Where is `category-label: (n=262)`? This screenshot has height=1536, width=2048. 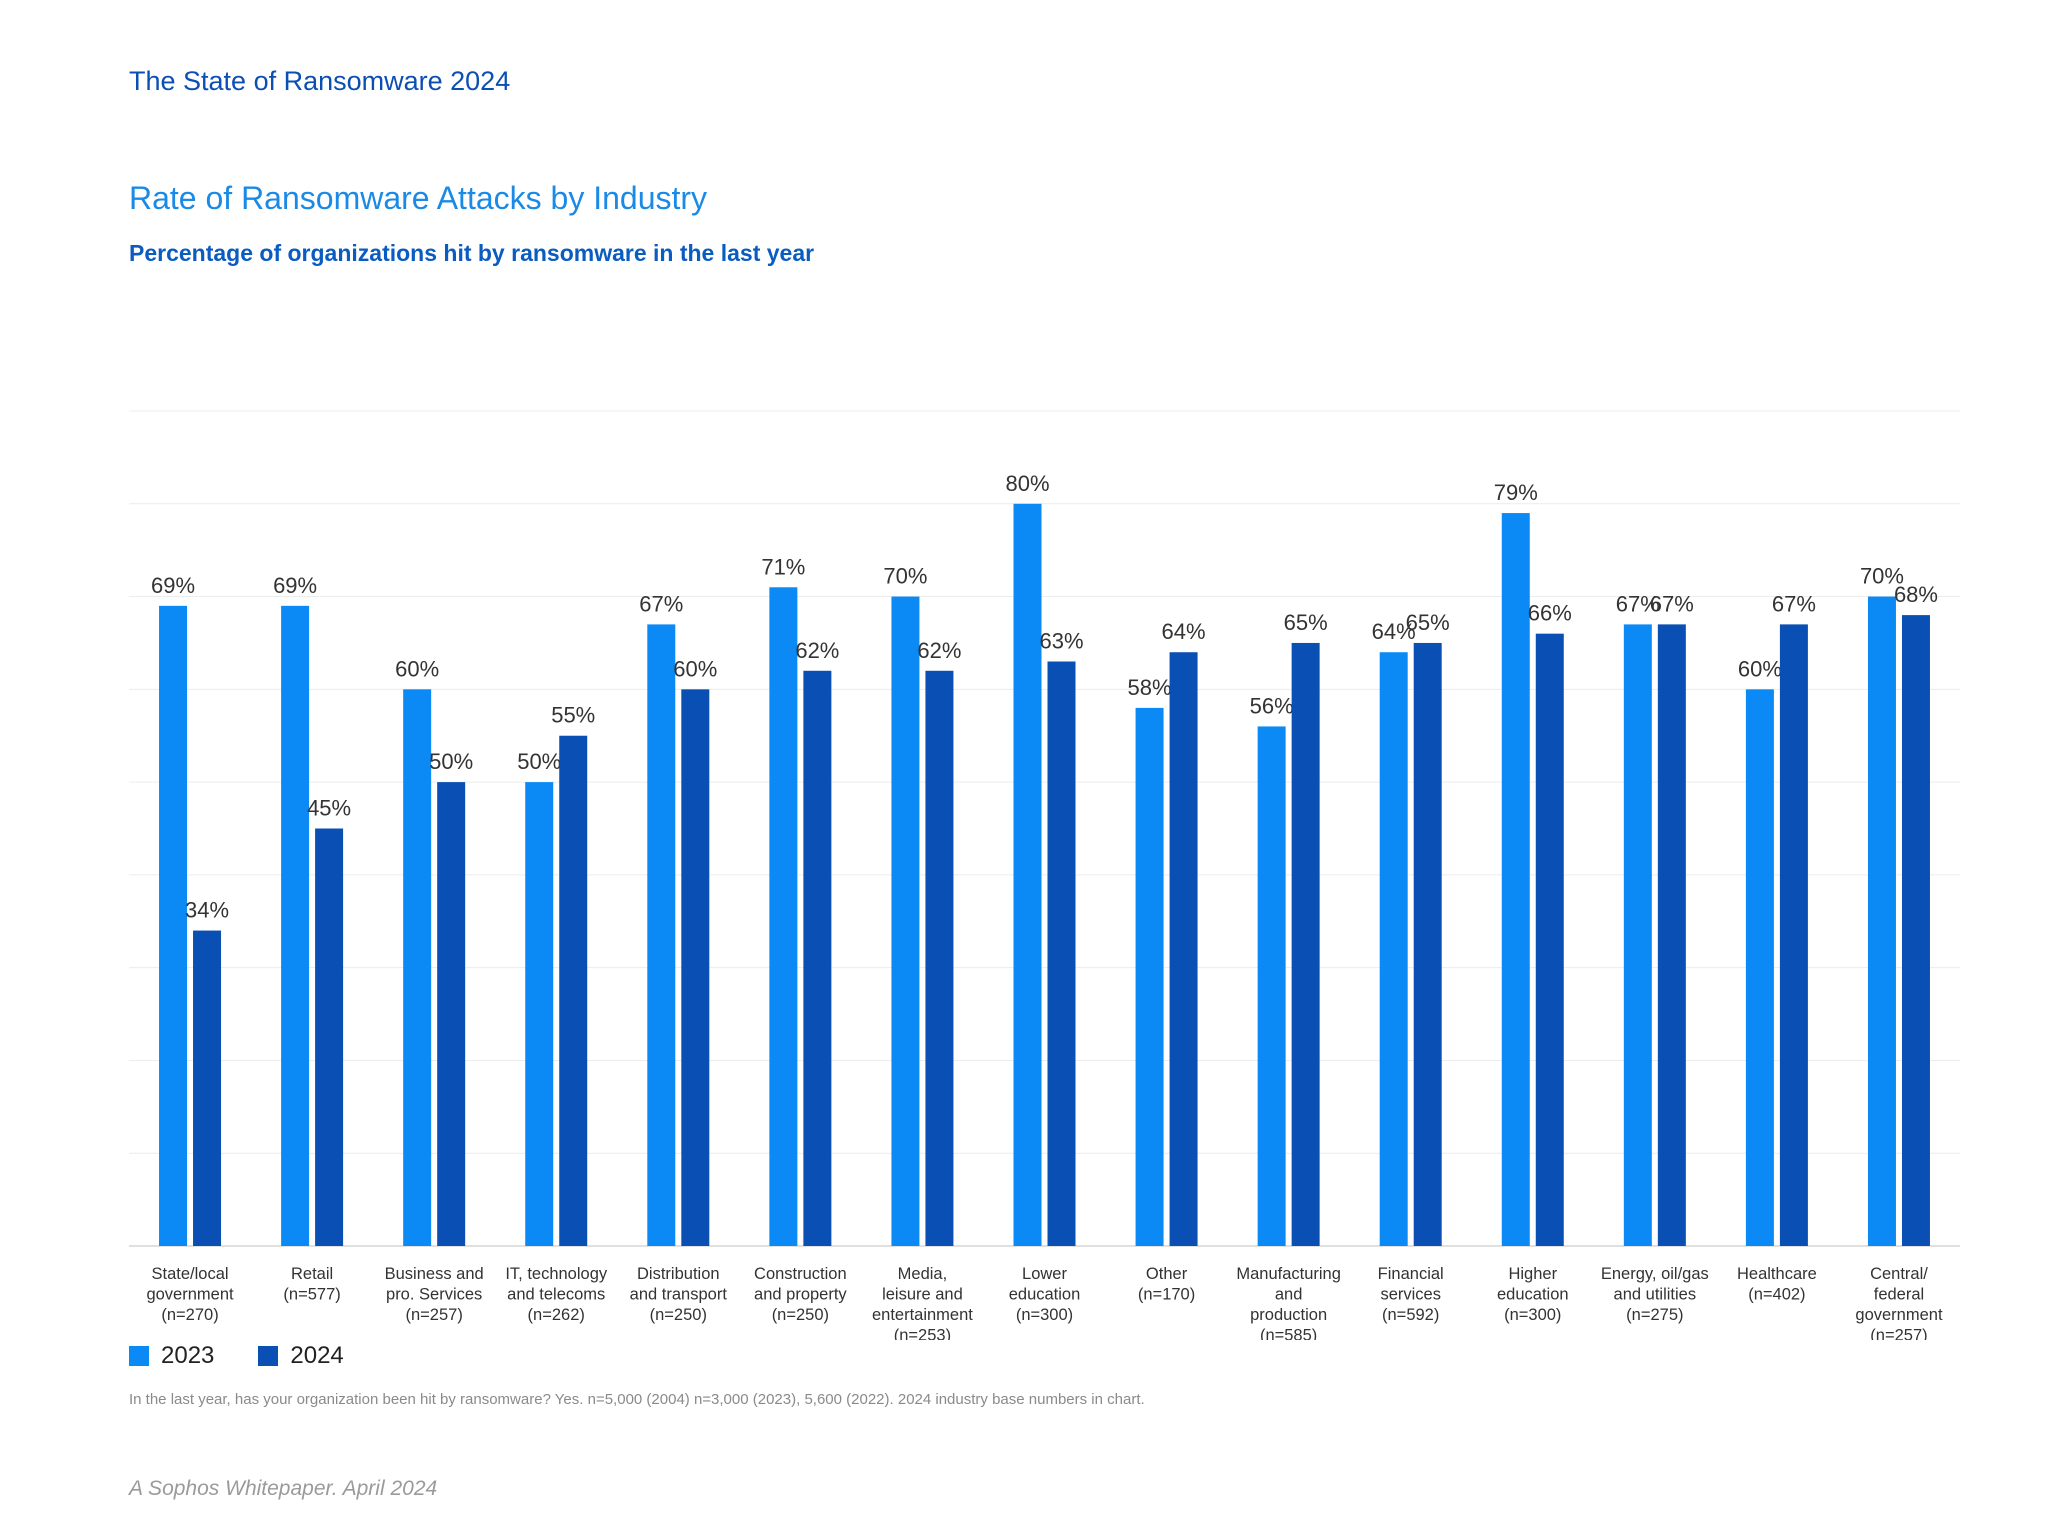
category-label: (n=262) is located at coordinates (556, 1315).